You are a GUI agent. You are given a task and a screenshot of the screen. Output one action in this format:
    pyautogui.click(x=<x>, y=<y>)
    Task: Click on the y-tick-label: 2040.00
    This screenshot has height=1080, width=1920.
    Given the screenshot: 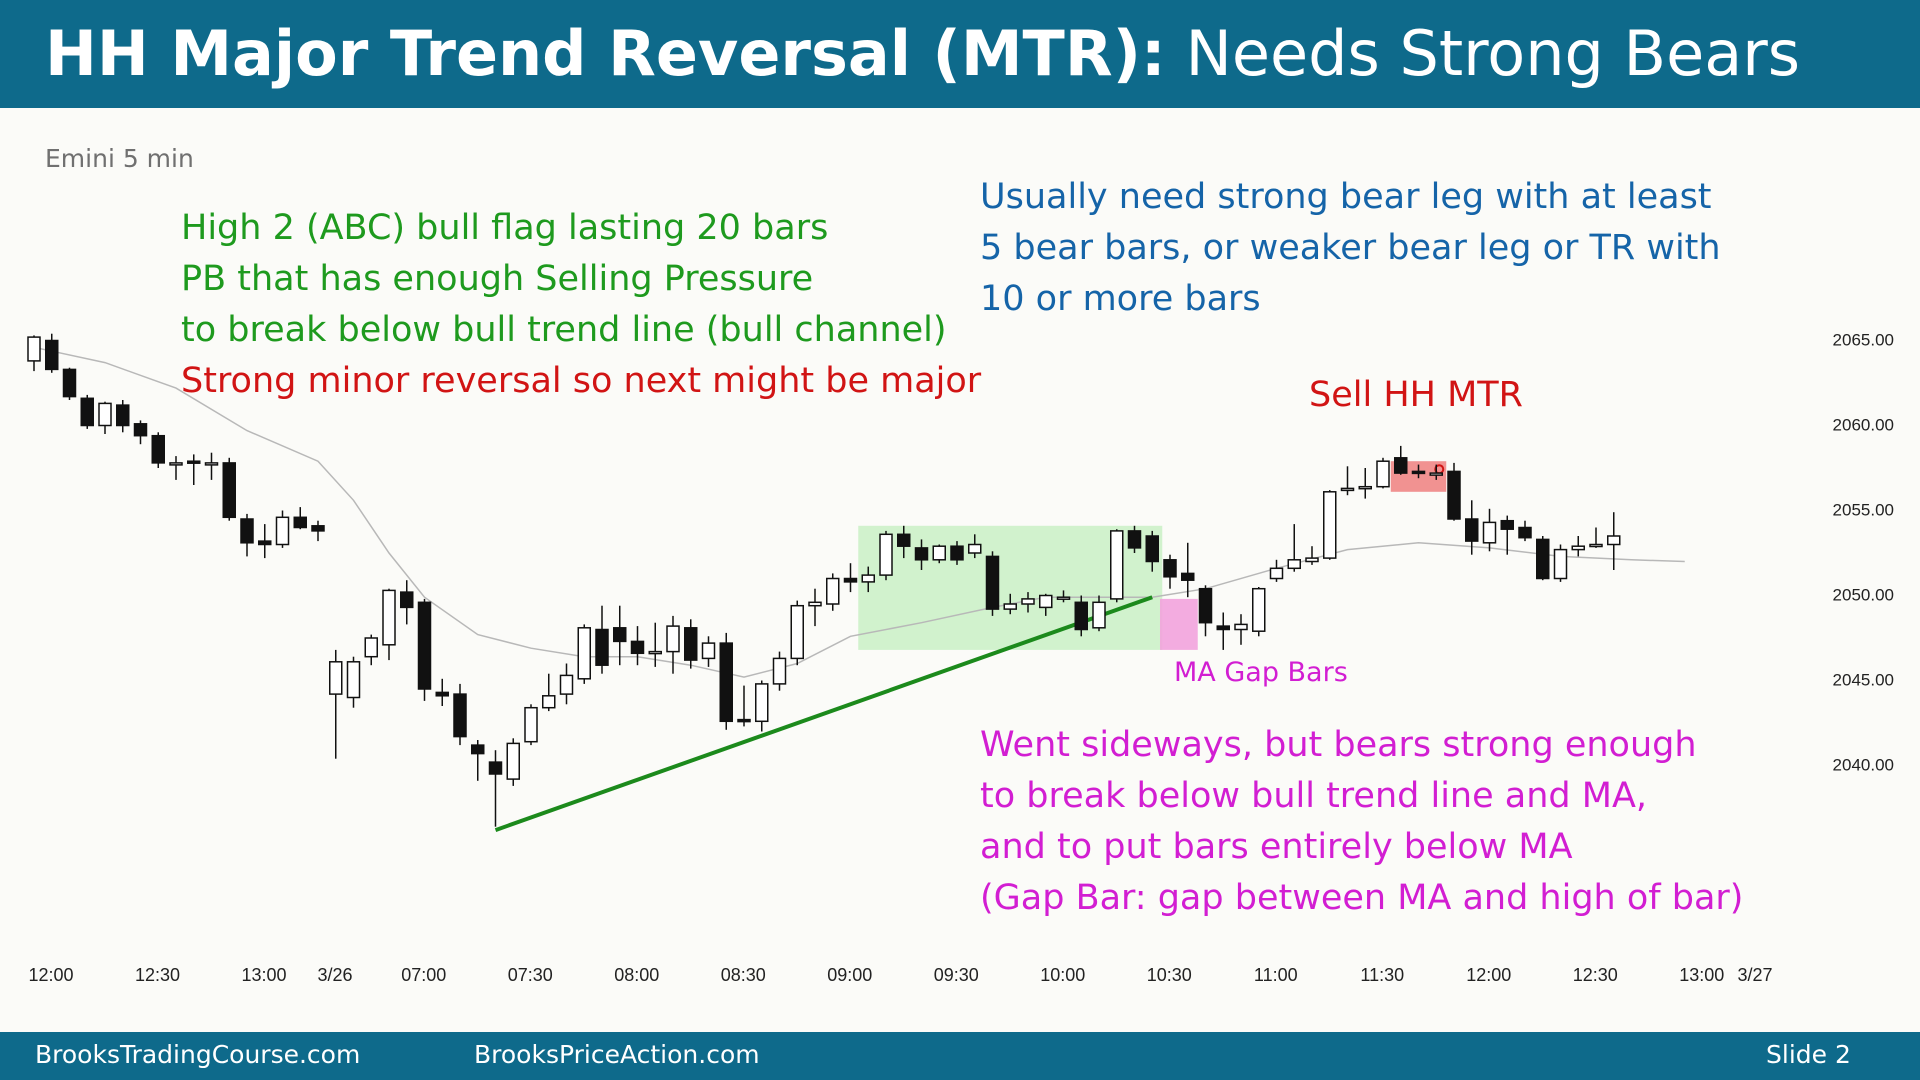 What is the action you would take?
    pyautogui.click(x=1863, y=765)
    